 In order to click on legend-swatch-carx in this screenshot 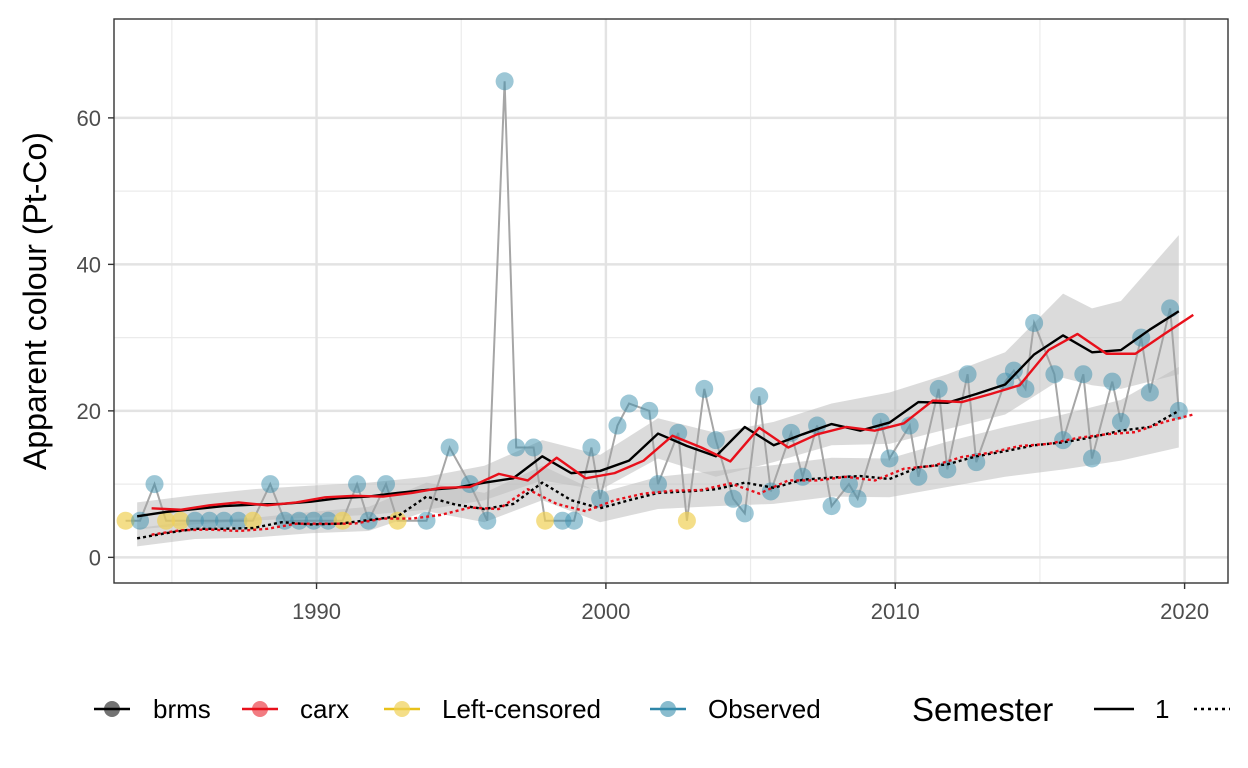, I will do `click(260, 709)`.